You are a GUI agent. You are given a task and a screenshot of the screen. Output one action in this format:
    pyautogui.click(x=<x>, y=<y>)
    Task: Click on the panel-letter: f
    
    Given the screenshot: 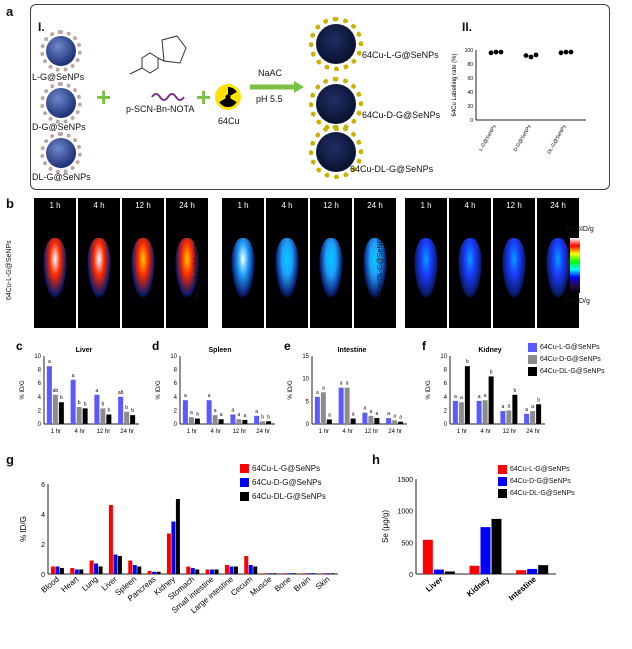 What is the action you would take?
    pyautogui.click(x=424, y=346)
    